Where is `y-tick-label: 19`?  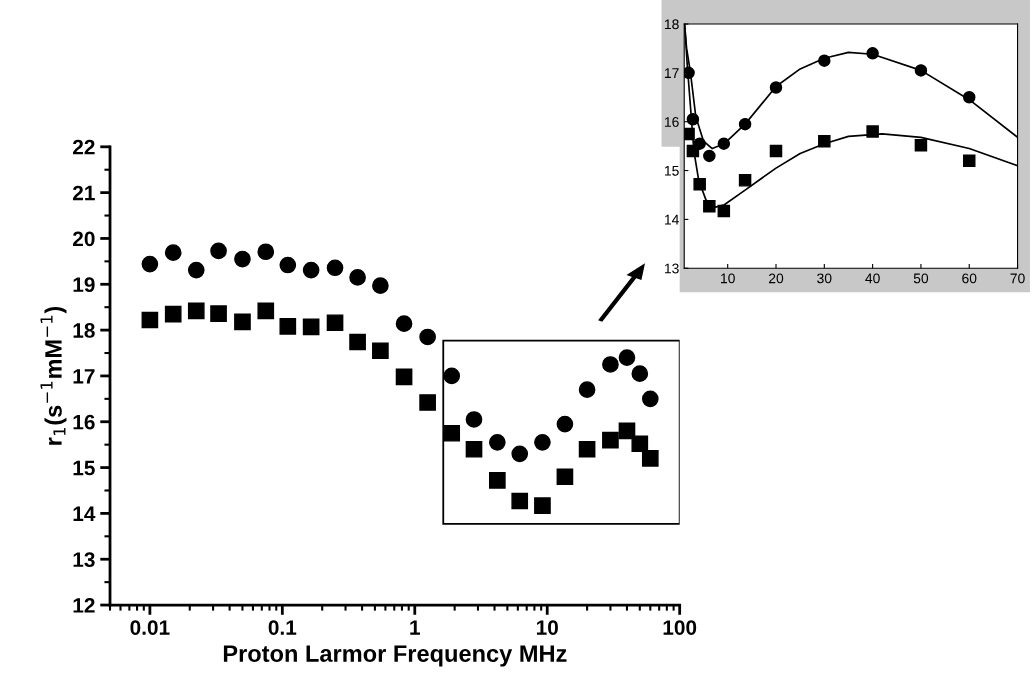 y-tick-label: 19 is located at coordinates (84, 285).